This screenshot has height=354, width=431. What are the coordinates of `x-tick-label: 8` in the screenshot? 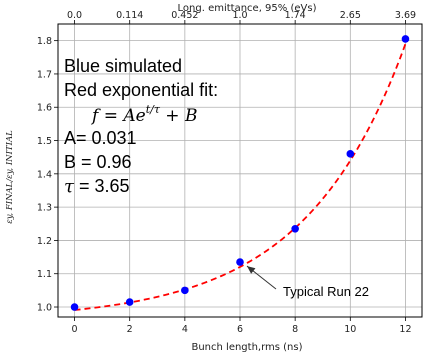 It's located at (295, 329).